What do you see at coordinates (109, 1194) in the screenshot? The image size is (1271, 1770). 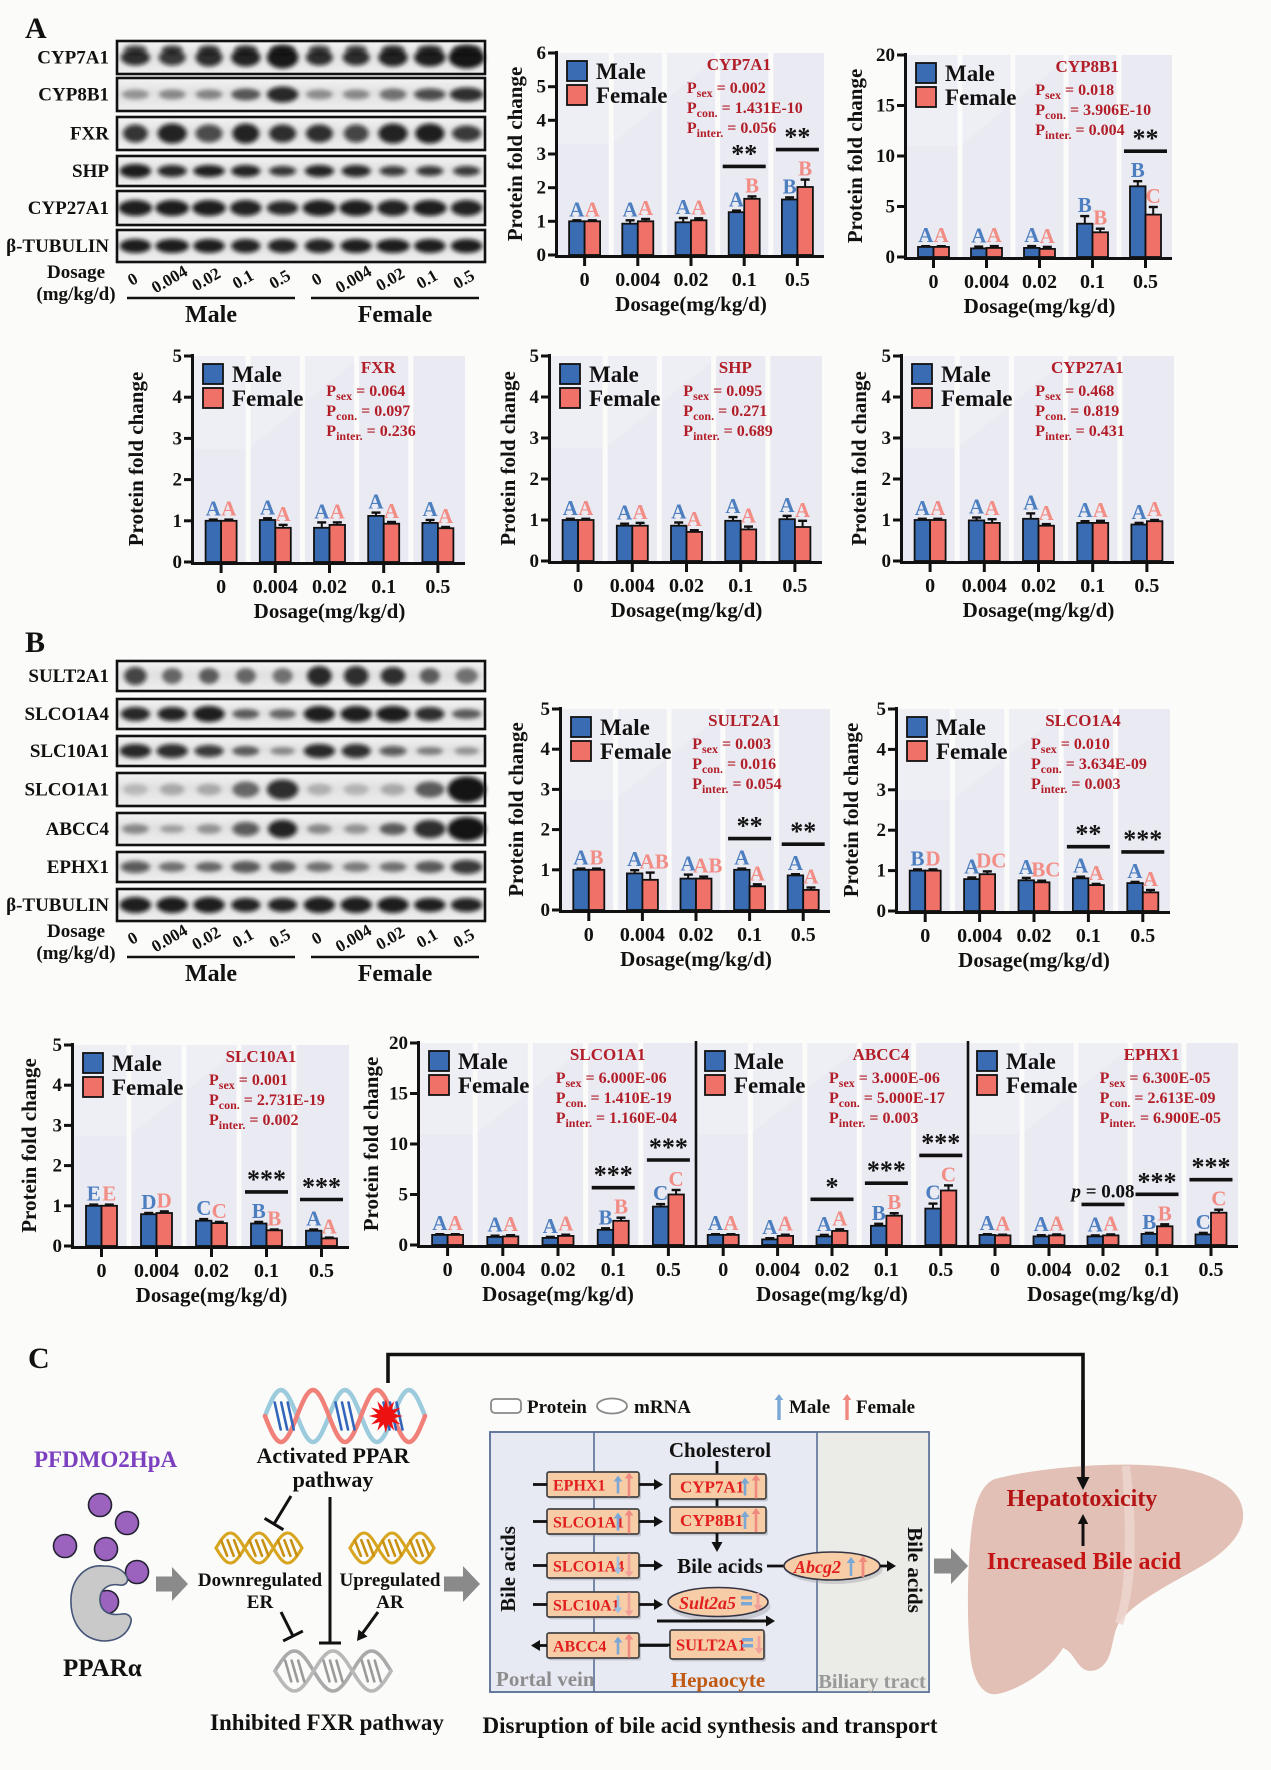 I see `svg-text: E` at bounding box center [109, 1194].